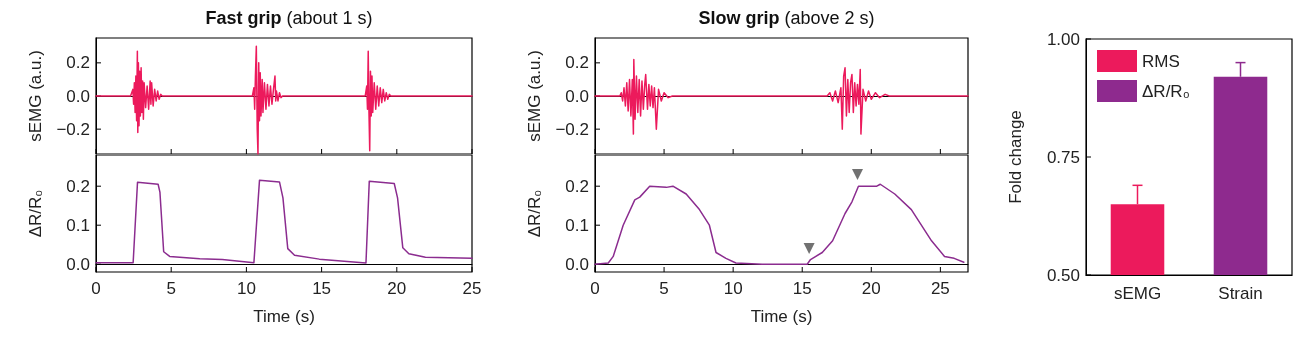 Image resolution: width=1301 pixels, height=337 pixels. Describe the element at coordinates (1063, 39) in the screenshot. I see `y-tick-label: 1.00` at that location.